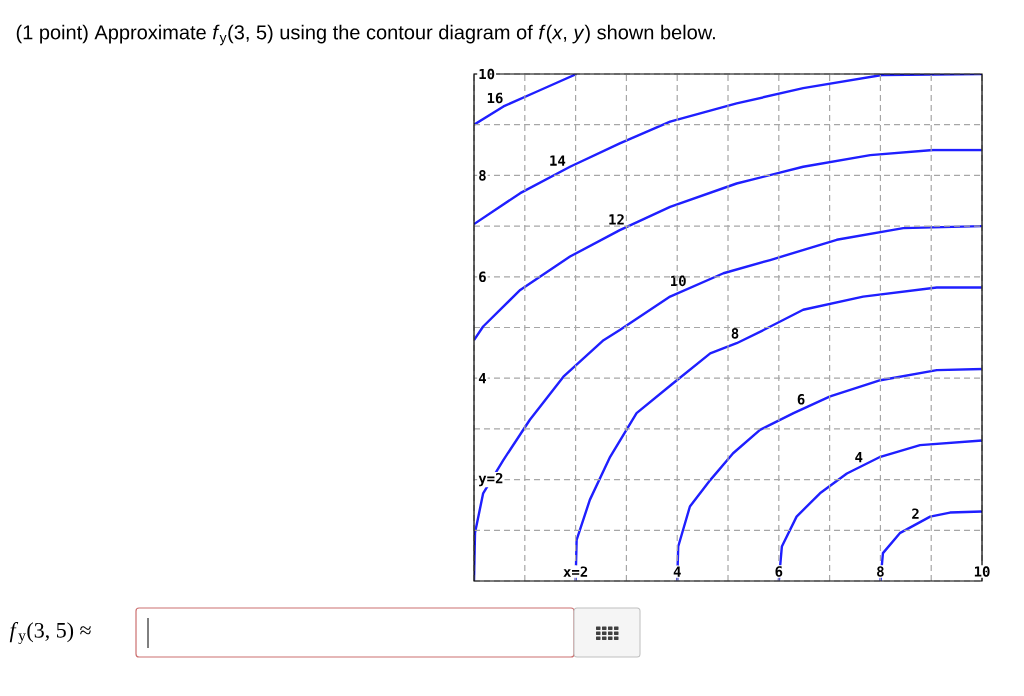 The height and width of the screenshot is (696, 1024). Describe the element at coordinates (880, 571) in the screenshot. I see `x-tick-label: 8` at that location.